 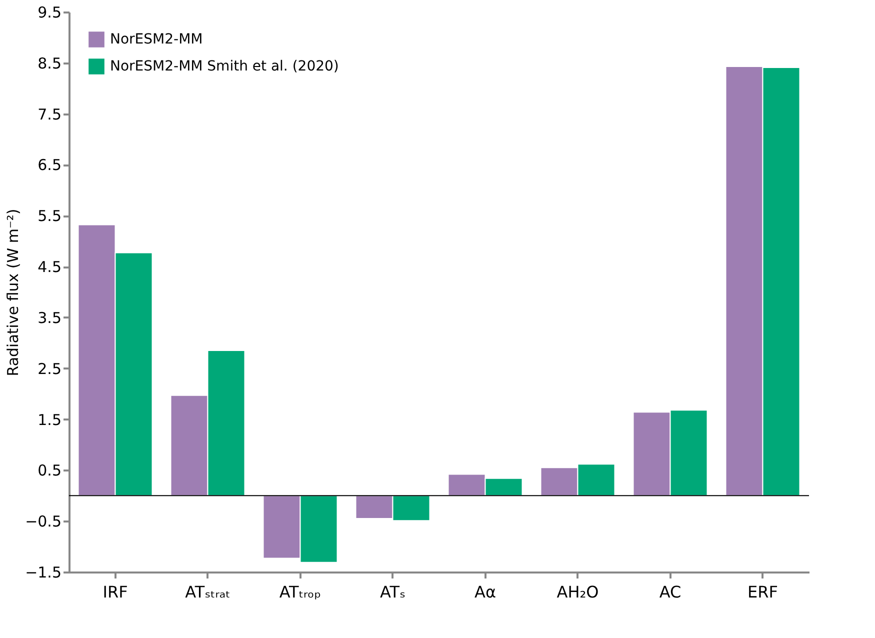 I want to click on y-tick-label: −1.5, so click(x=43, y=573).